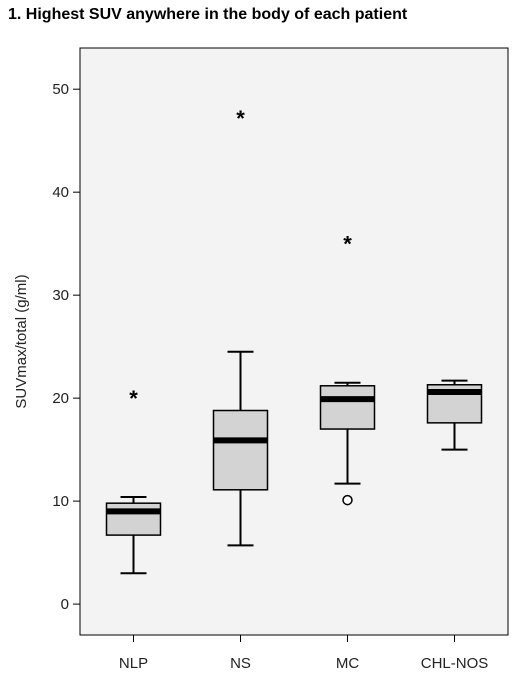  Describe the element at coordinates (65, 604) in the screenshot. I see `y-tick-label: 0` at that location.